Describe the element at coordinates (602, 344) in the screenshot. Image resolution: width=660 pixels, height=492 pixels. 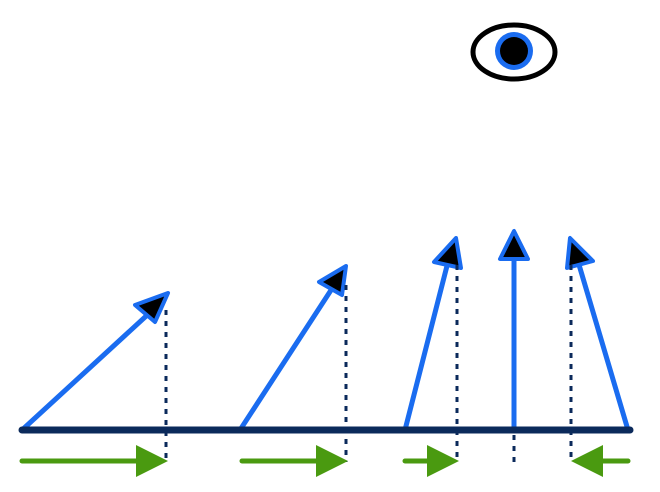
I see `vector-5-shaft` at that location.